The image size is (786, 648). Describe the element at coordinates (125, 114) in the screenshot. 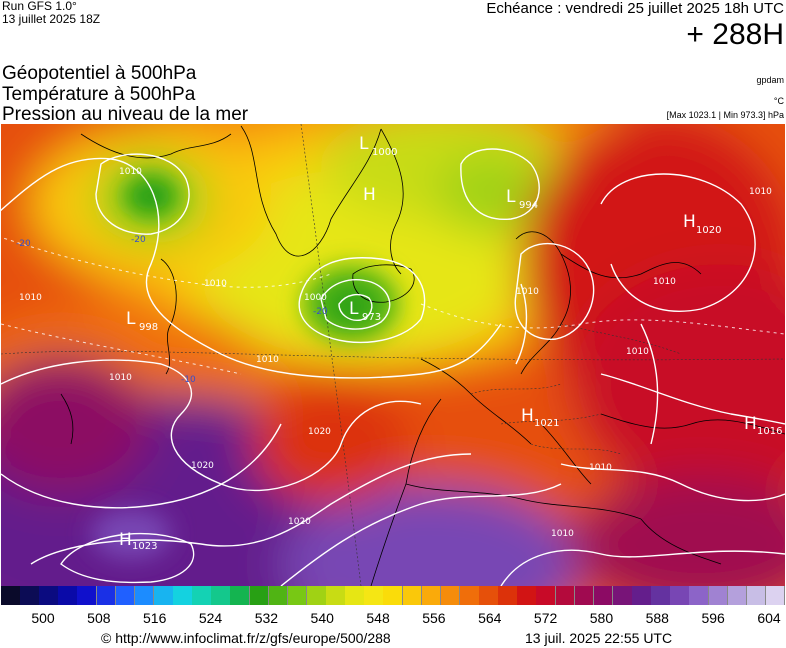

I see `param-pressure: Pression au niveau de la mer` at that location.